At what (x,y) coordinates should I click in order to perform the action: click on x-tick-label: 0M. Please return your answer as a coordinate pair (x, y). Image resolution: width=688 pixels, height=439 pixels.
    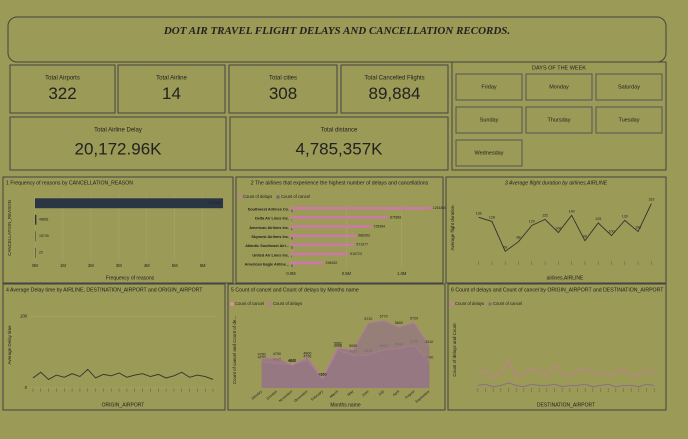
    Looking at the image, I should click on (35, 265).